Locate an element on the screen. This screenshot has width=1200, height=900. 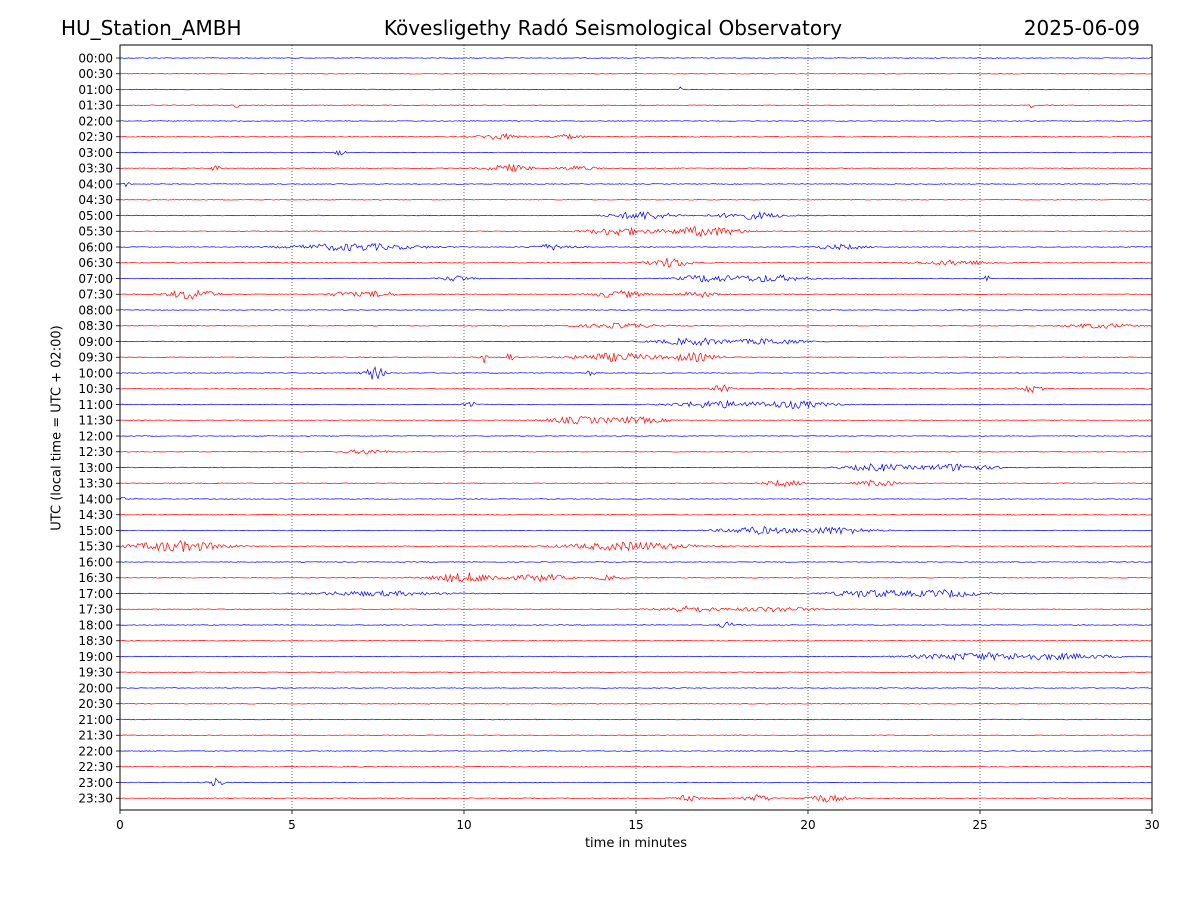
y-tick-label: 06:30 is located at coordinates (95, 263).